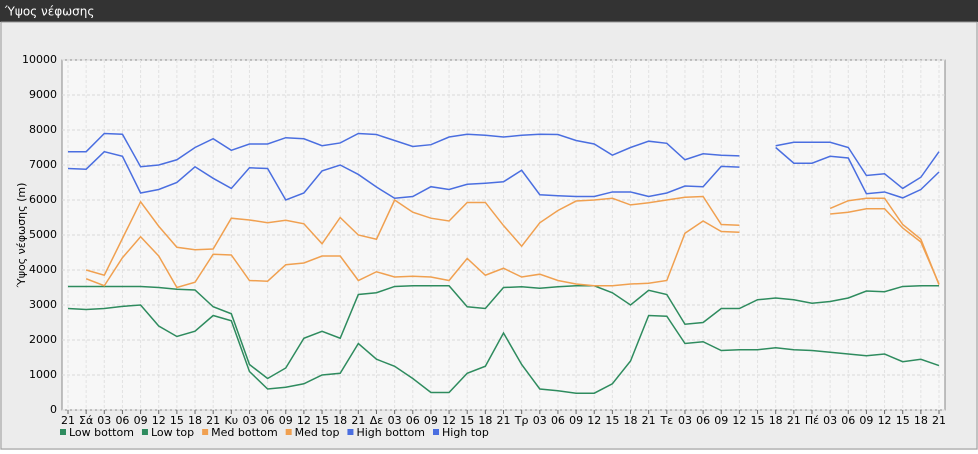  What do you see at coordinates (101, 432) in the screenshot?
I see `legend-label: Low bottom` at bounding box center [101, 432].